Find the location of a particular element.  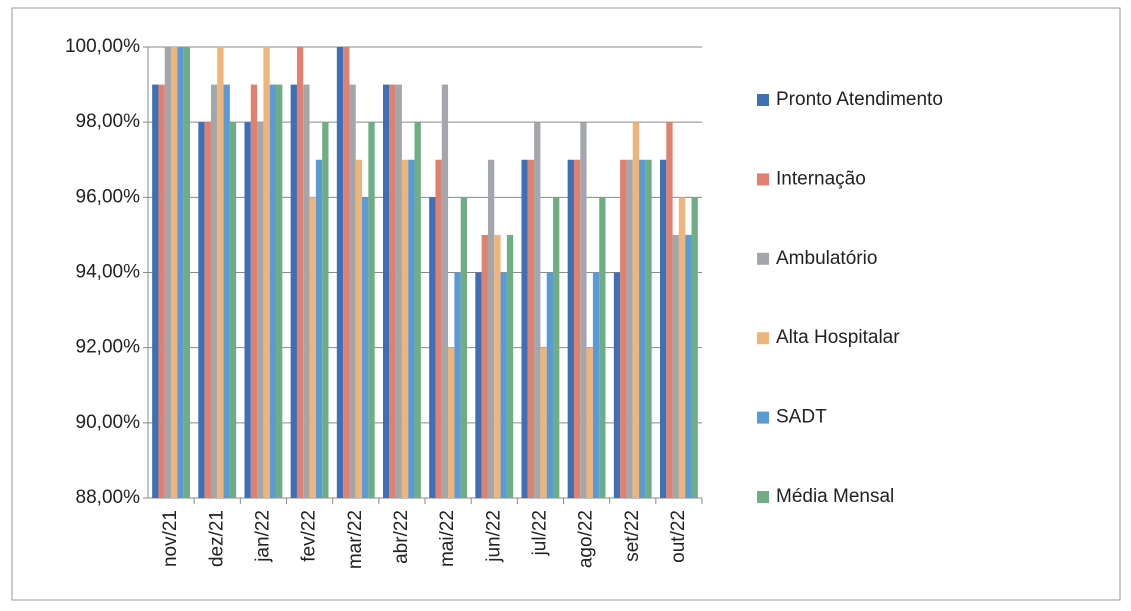

y-tick-label: 100,00% is located at coordinates (102, 46).